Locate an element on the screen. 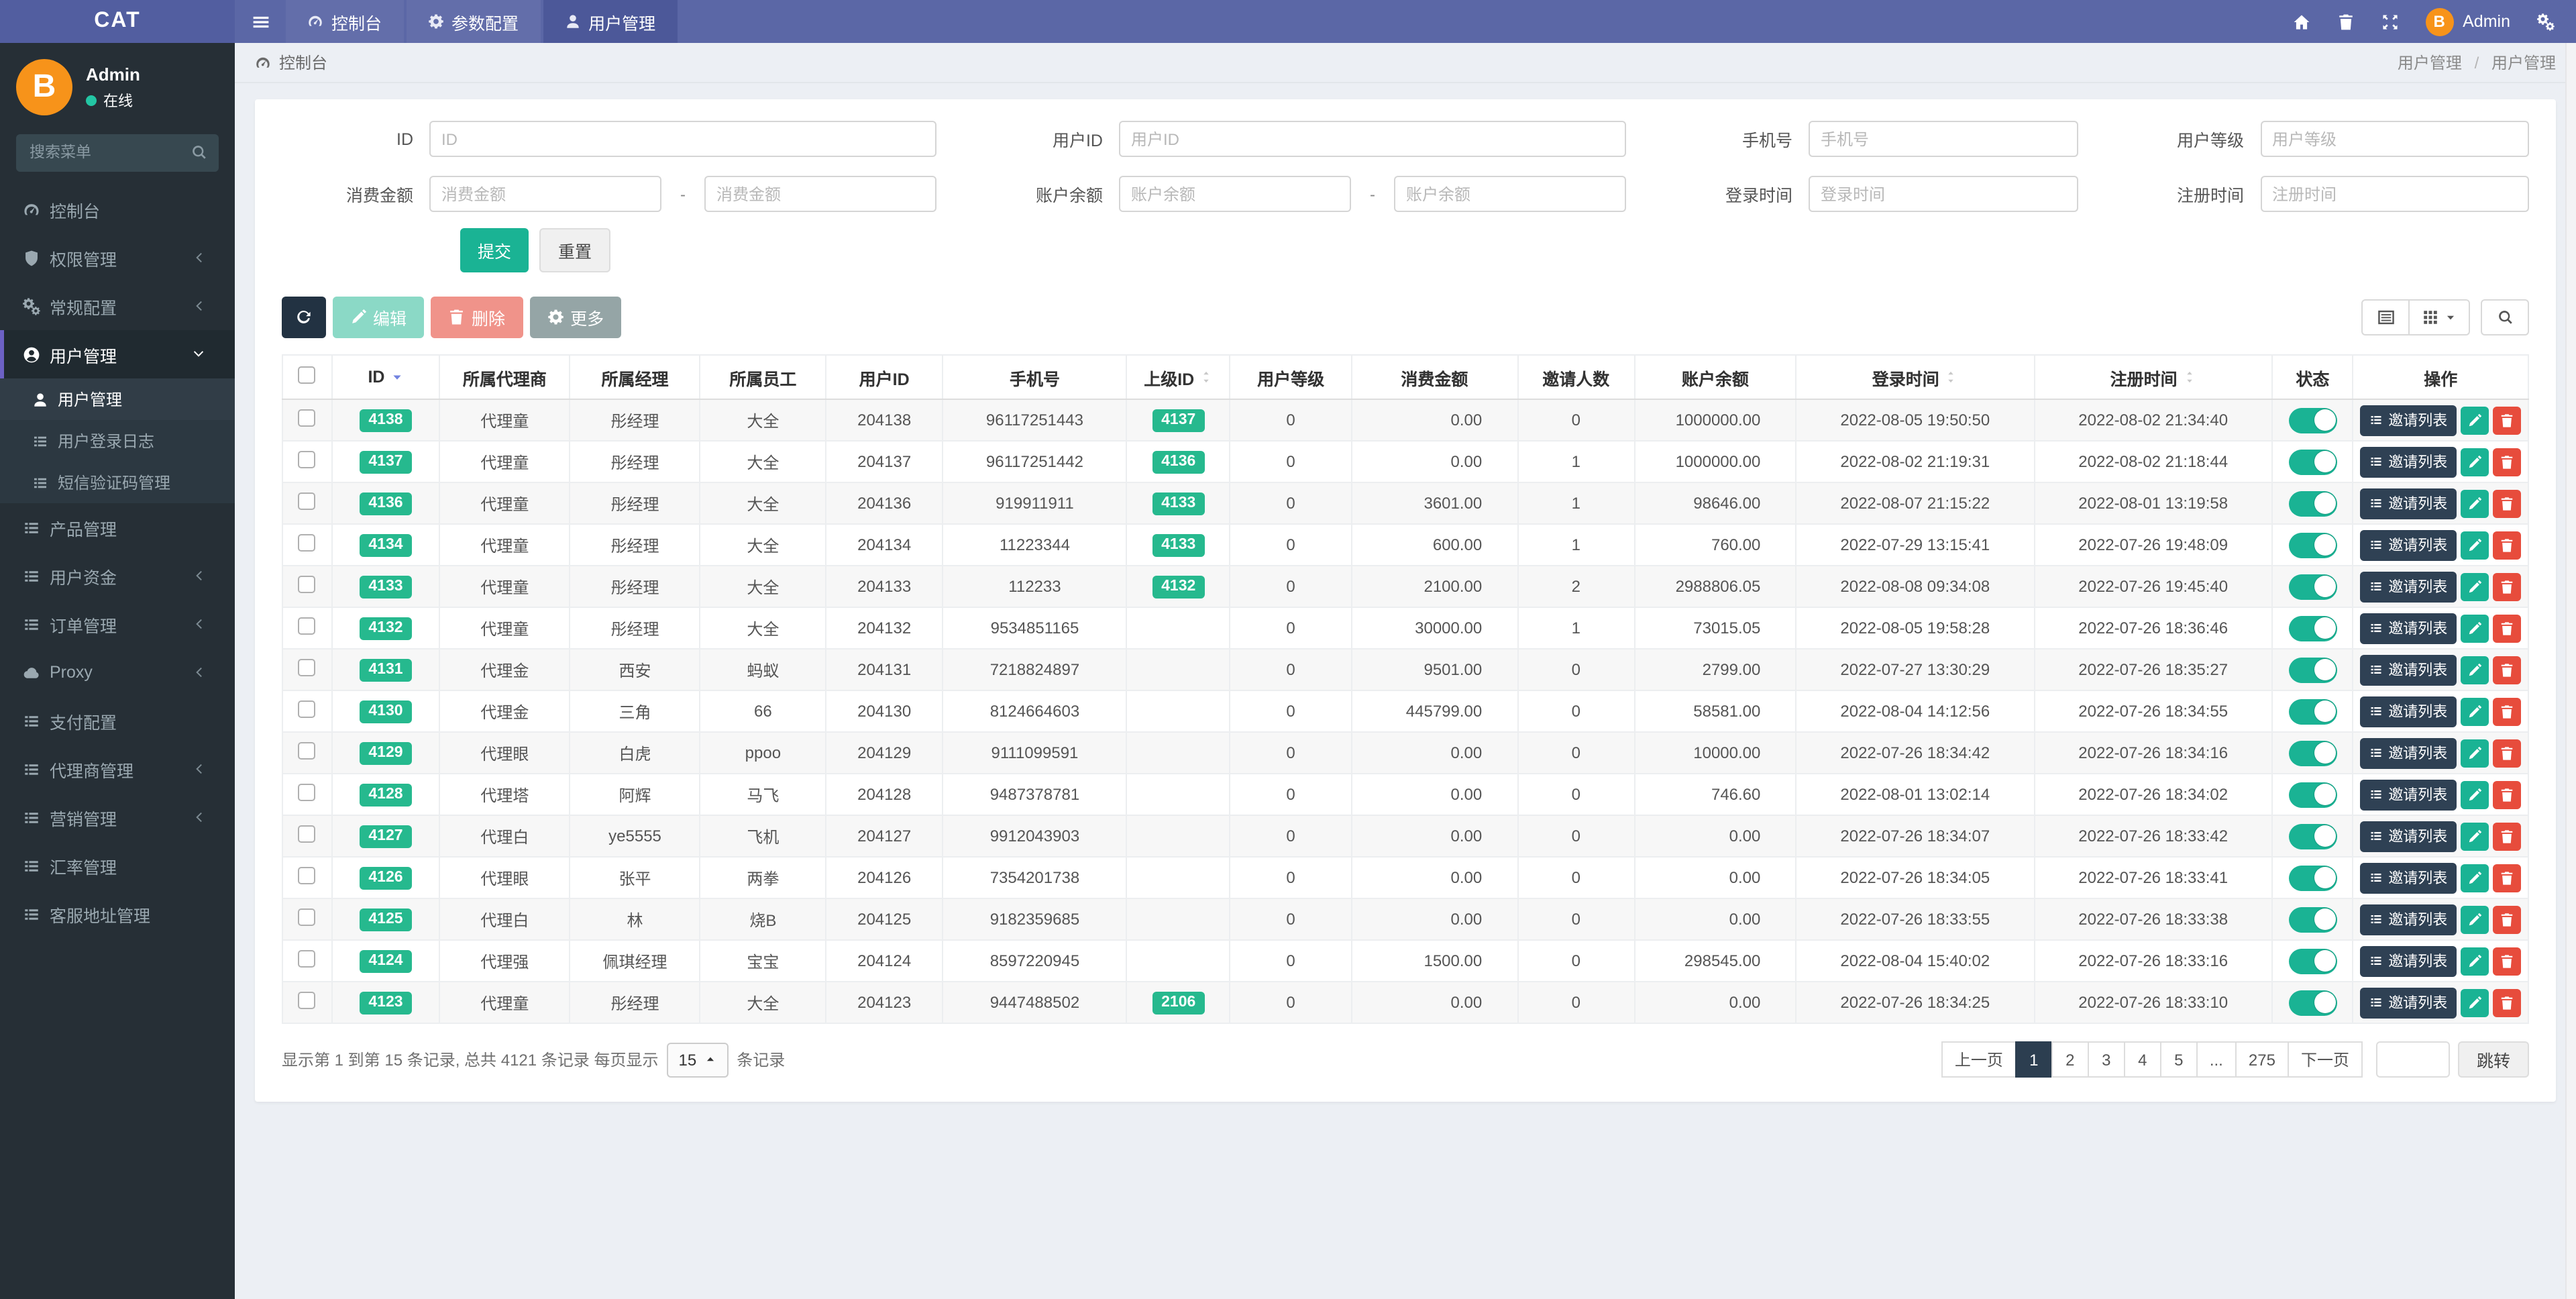 The image size is (2576, 1299). submit-button: 提交 is located at coordinates (494, 250).